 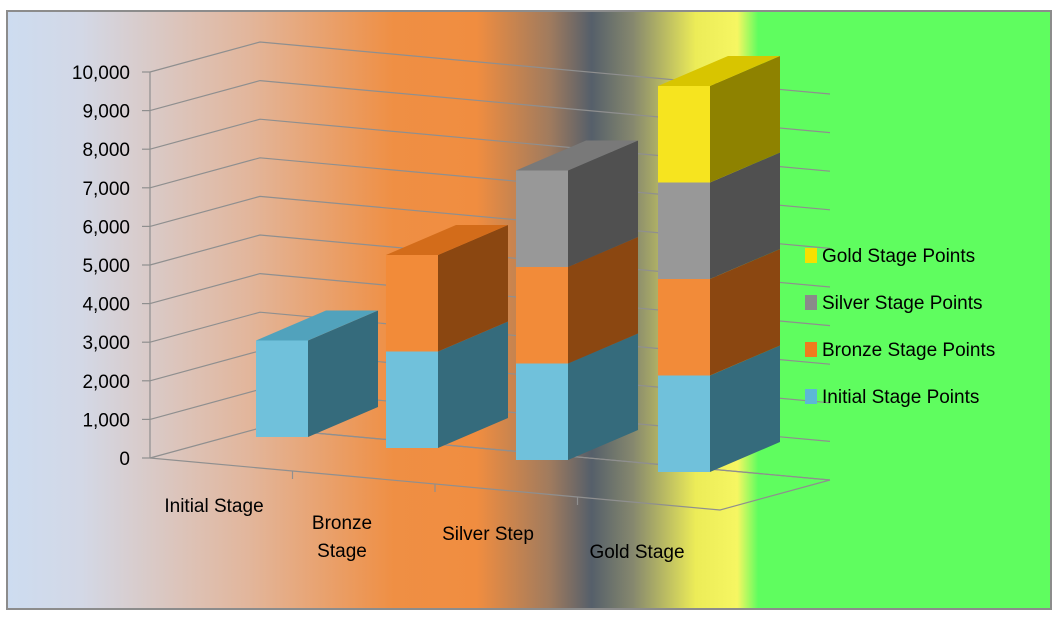 What do you see at coordinates (636, 552) in the screenshot?
I see `category-label: Gold Stage` at bounding box center [636, 552].